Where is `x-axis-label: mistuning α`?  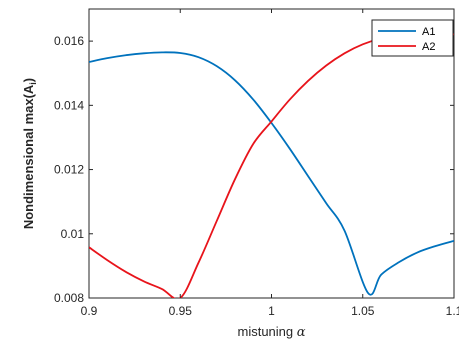
x-axis-label: mistuning α is located at coordinates (271, 332).